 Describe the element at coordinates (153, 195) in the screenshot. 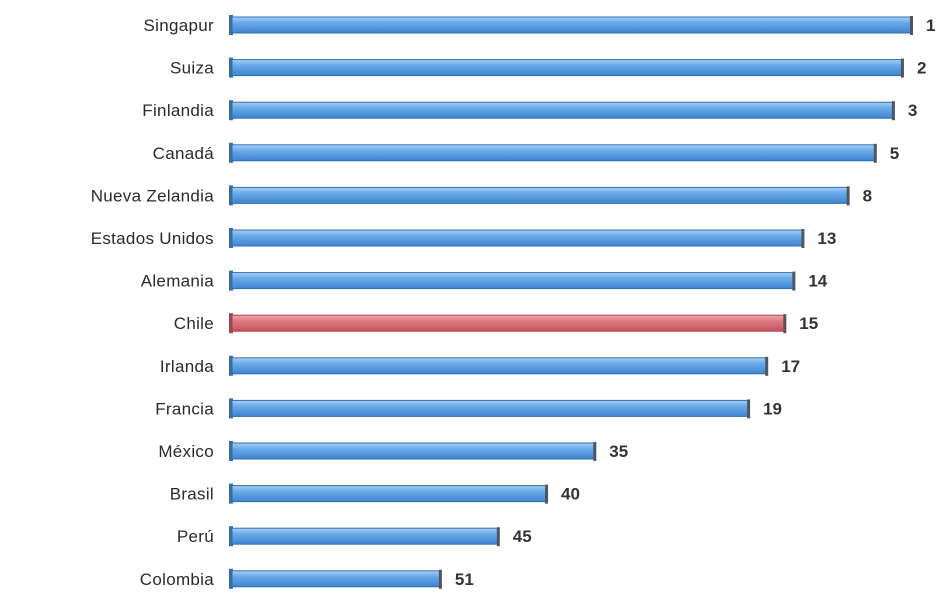

I see `category-label: Nueva Zelandia` at that location.